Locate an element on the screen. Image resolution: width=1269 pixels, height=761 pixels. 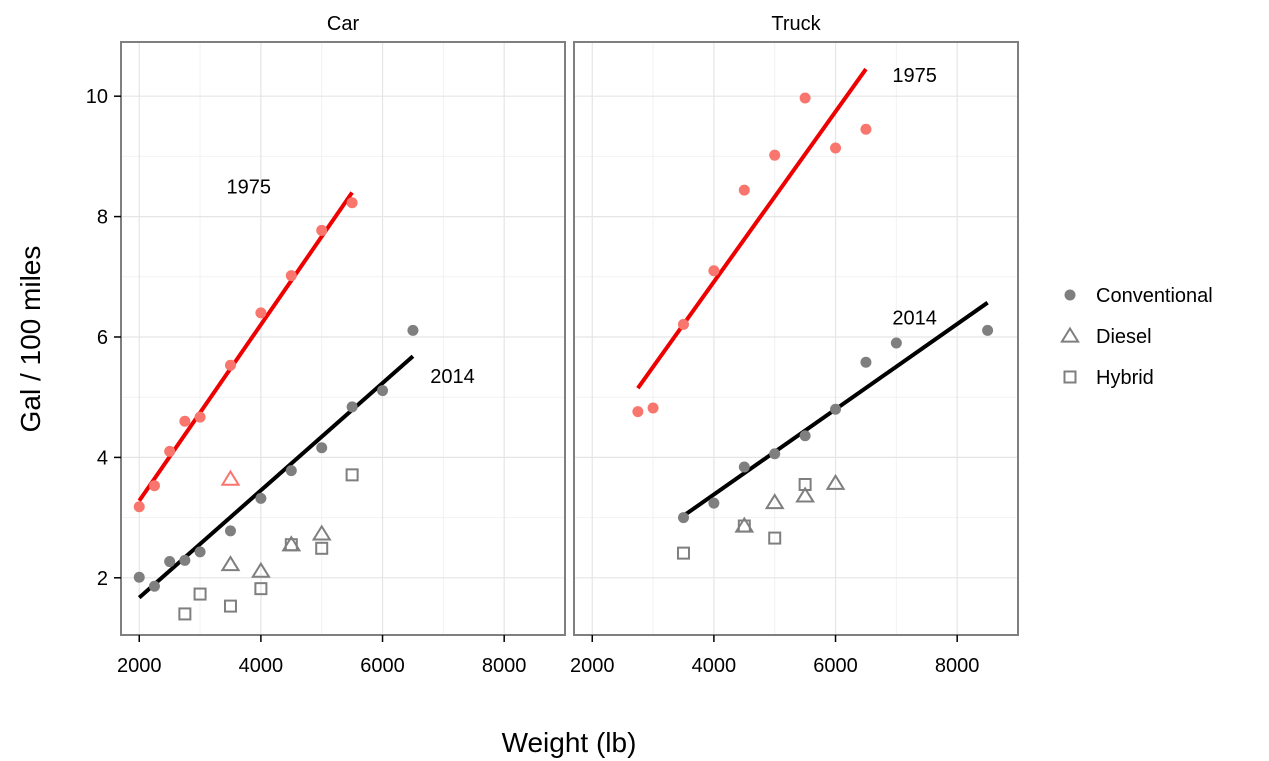
panel-car-fit-labels: 1975 2014 is located at coordinates (350, 282).